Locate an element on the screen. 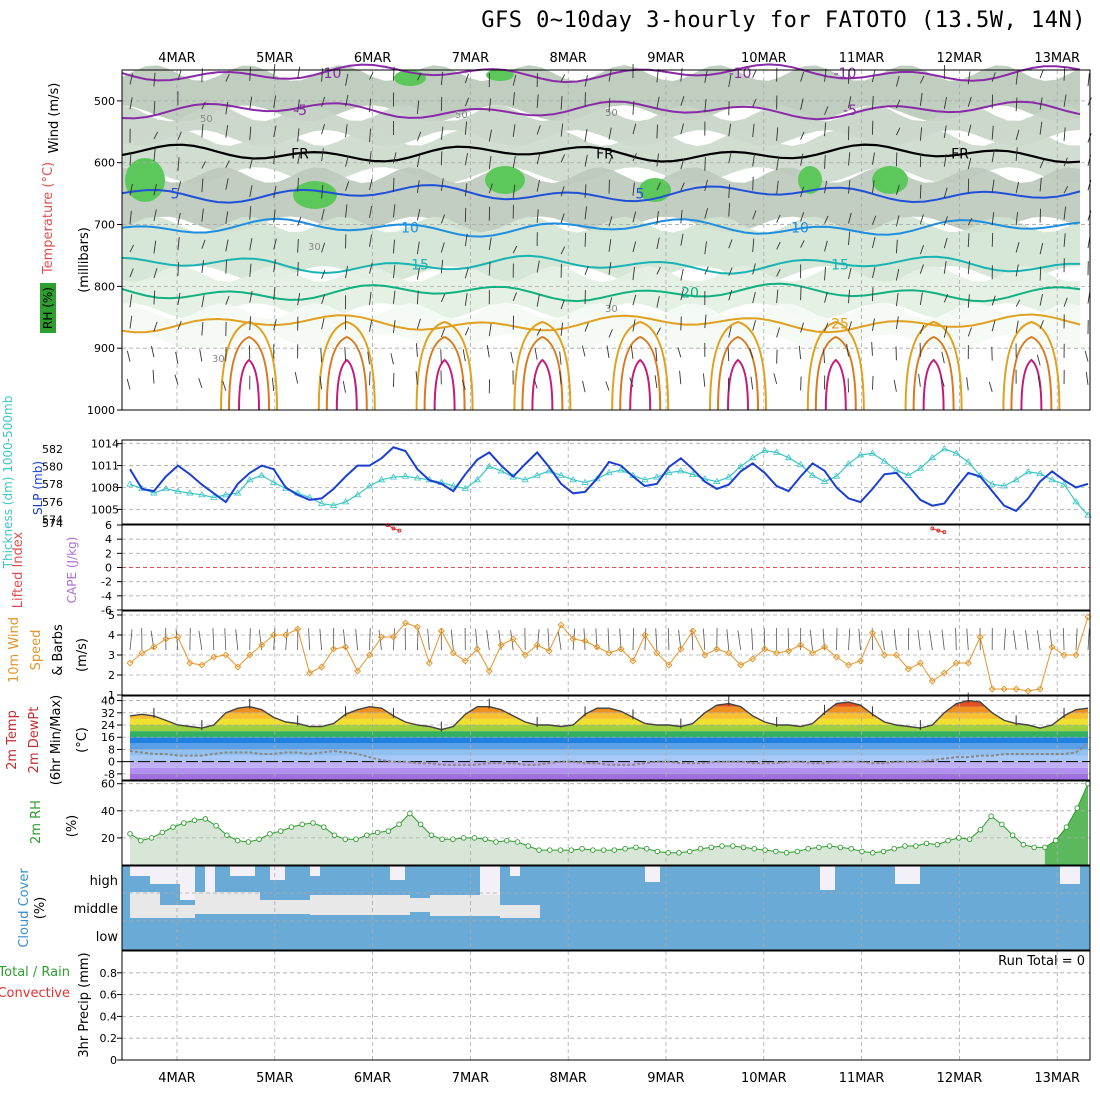 The image size is (1100, 1100). rh-contour-label: 50 is located at coordinates (206, 119).